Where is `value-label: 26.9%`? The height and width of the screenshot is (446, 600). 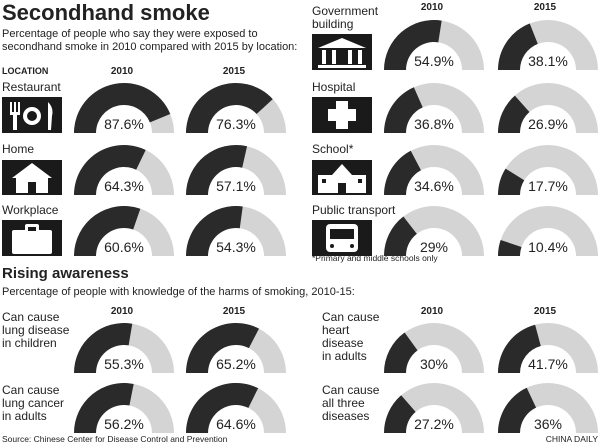
value-label: 26.9% is located at coordinates (548, 124).